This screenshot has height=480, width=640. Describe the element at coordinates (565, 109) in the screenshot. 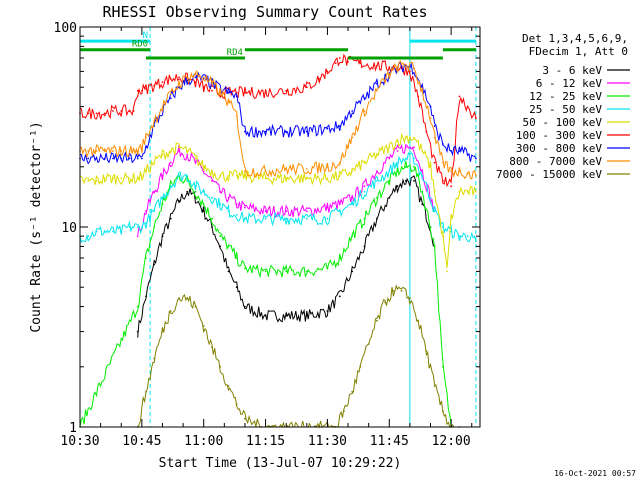

I see `legend-label-25-50-kev: 25 - 50 keV` at that location.